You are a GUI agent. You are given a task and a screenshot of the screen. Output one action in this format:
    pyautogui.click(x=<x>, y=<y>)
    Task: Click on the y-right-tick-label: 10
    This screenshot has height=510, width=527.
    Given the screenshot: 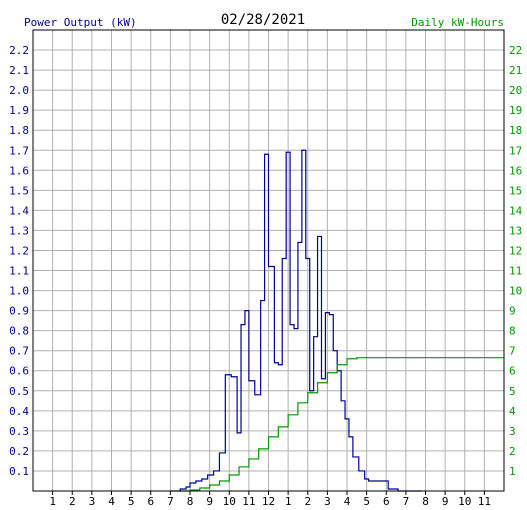 What is the action you would take?
    pyautogui.click(x=515, y=291)
    